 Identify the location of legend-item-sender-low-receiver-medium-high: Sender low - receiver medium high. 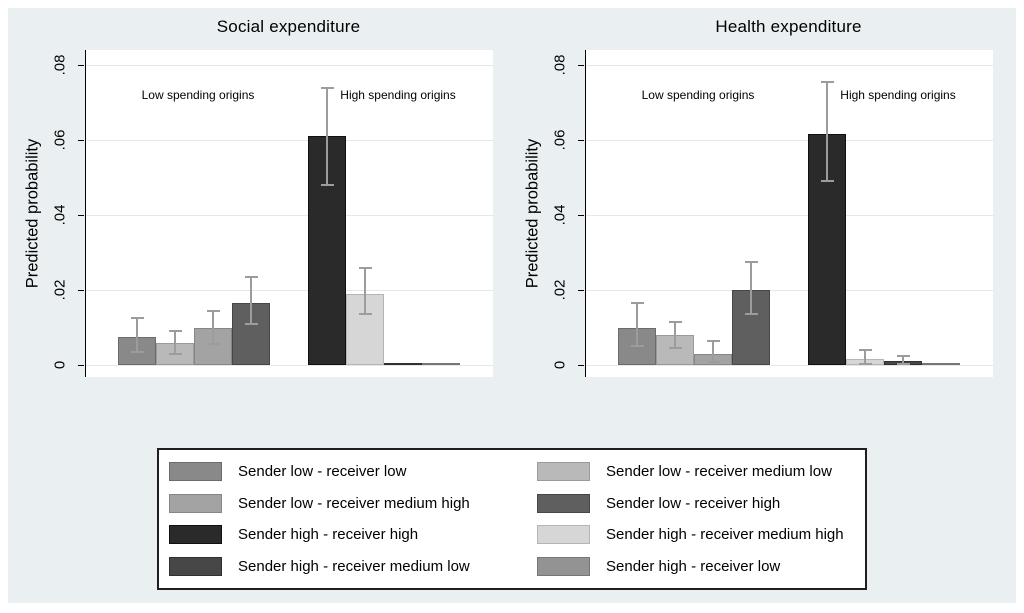
(353, 503).